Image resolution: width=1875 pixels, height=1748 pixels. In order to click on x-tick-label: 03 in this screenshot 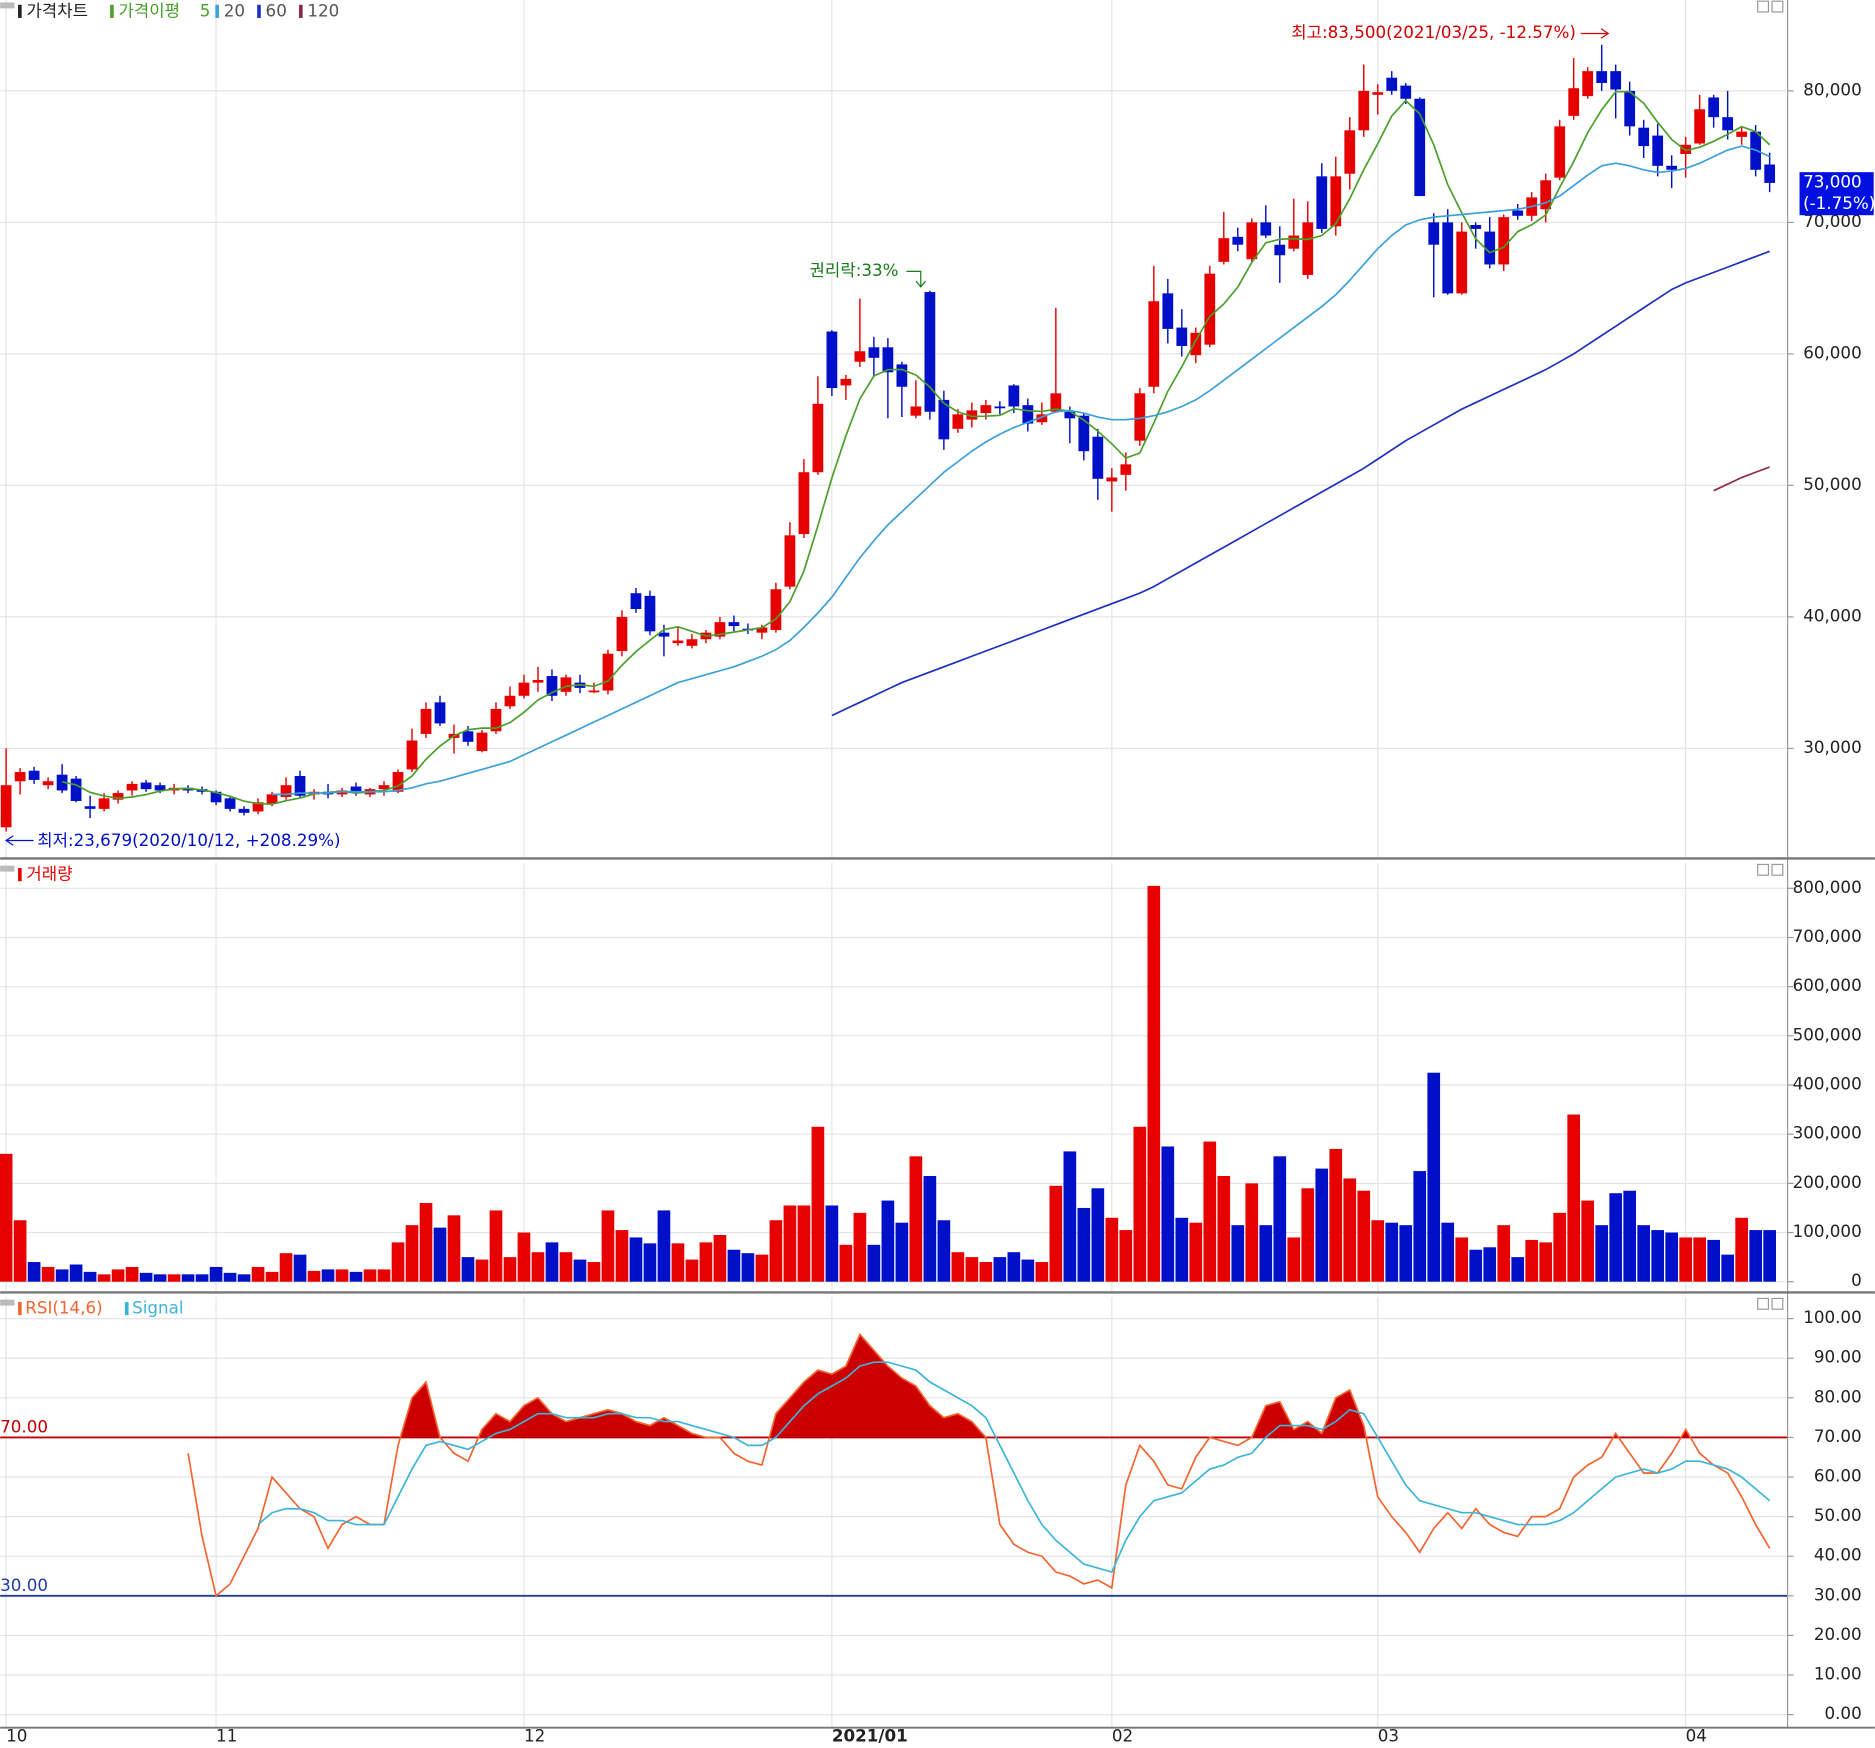, I will do `click(1388, 1736)`.